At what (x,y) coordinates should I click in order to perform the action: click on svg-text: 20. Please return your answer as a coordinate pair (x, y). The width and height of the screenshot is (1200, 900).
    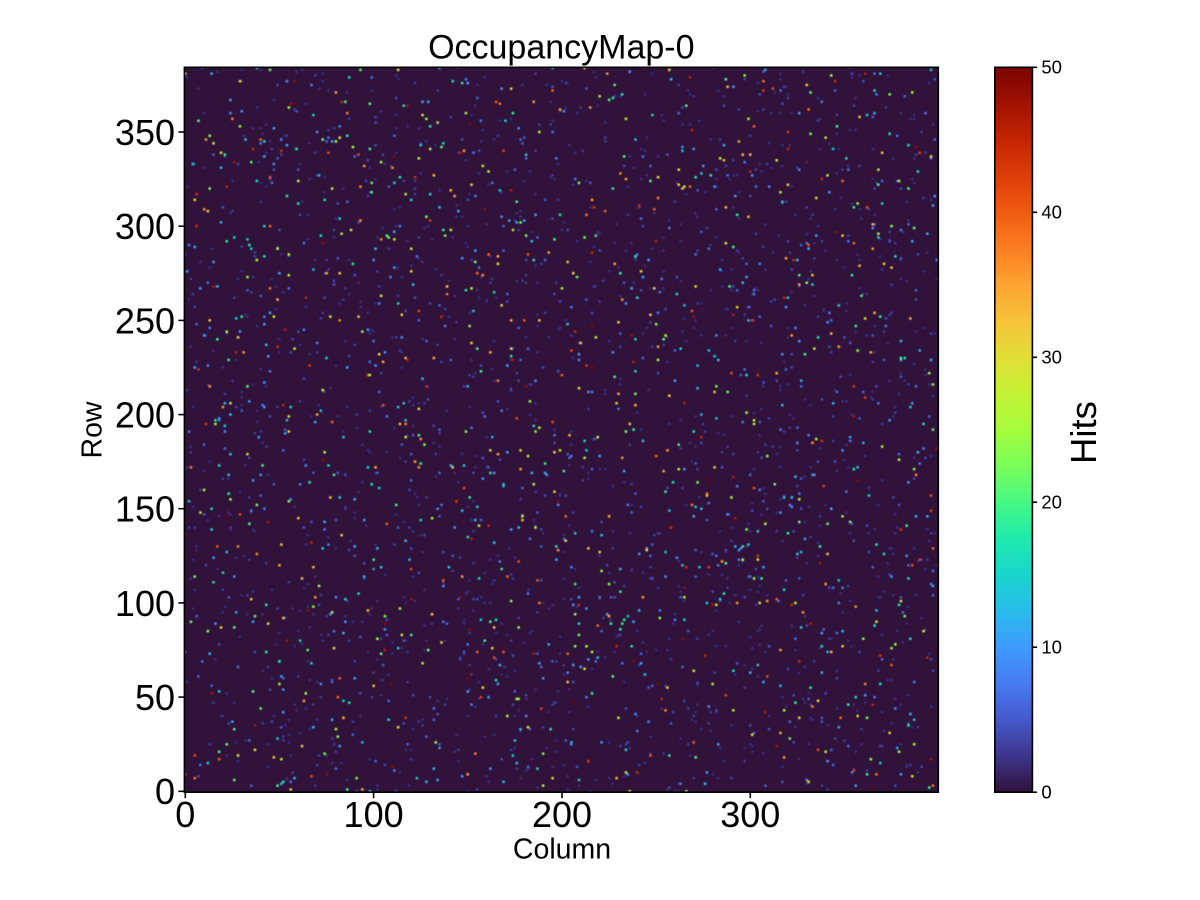
    Looking at the image, I should click on (1051, 502).